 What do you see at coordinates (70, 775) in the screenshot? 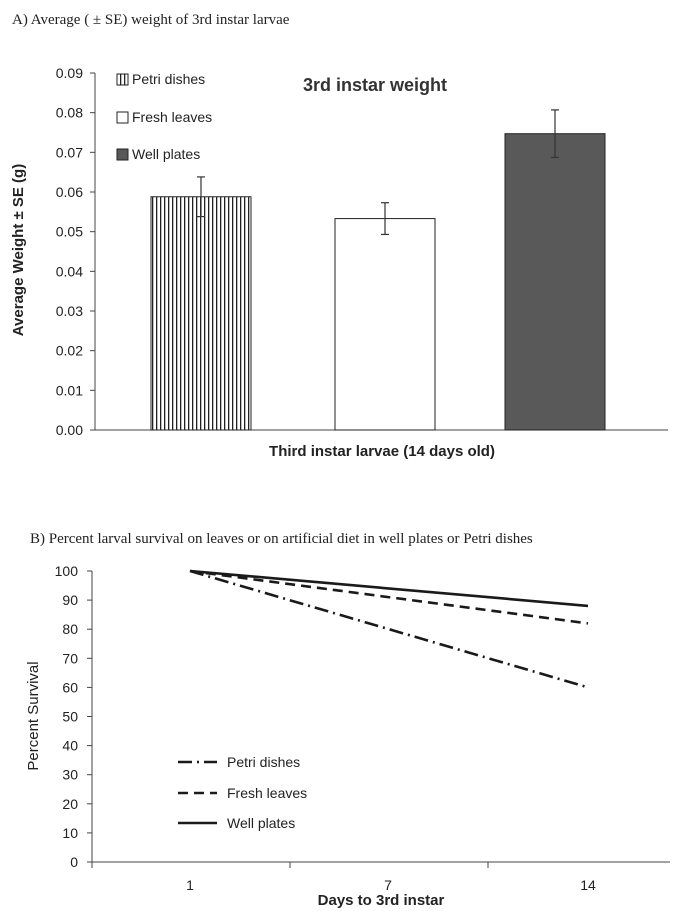
I see `y-tick-label: 30` at bounding box center [70, 775].